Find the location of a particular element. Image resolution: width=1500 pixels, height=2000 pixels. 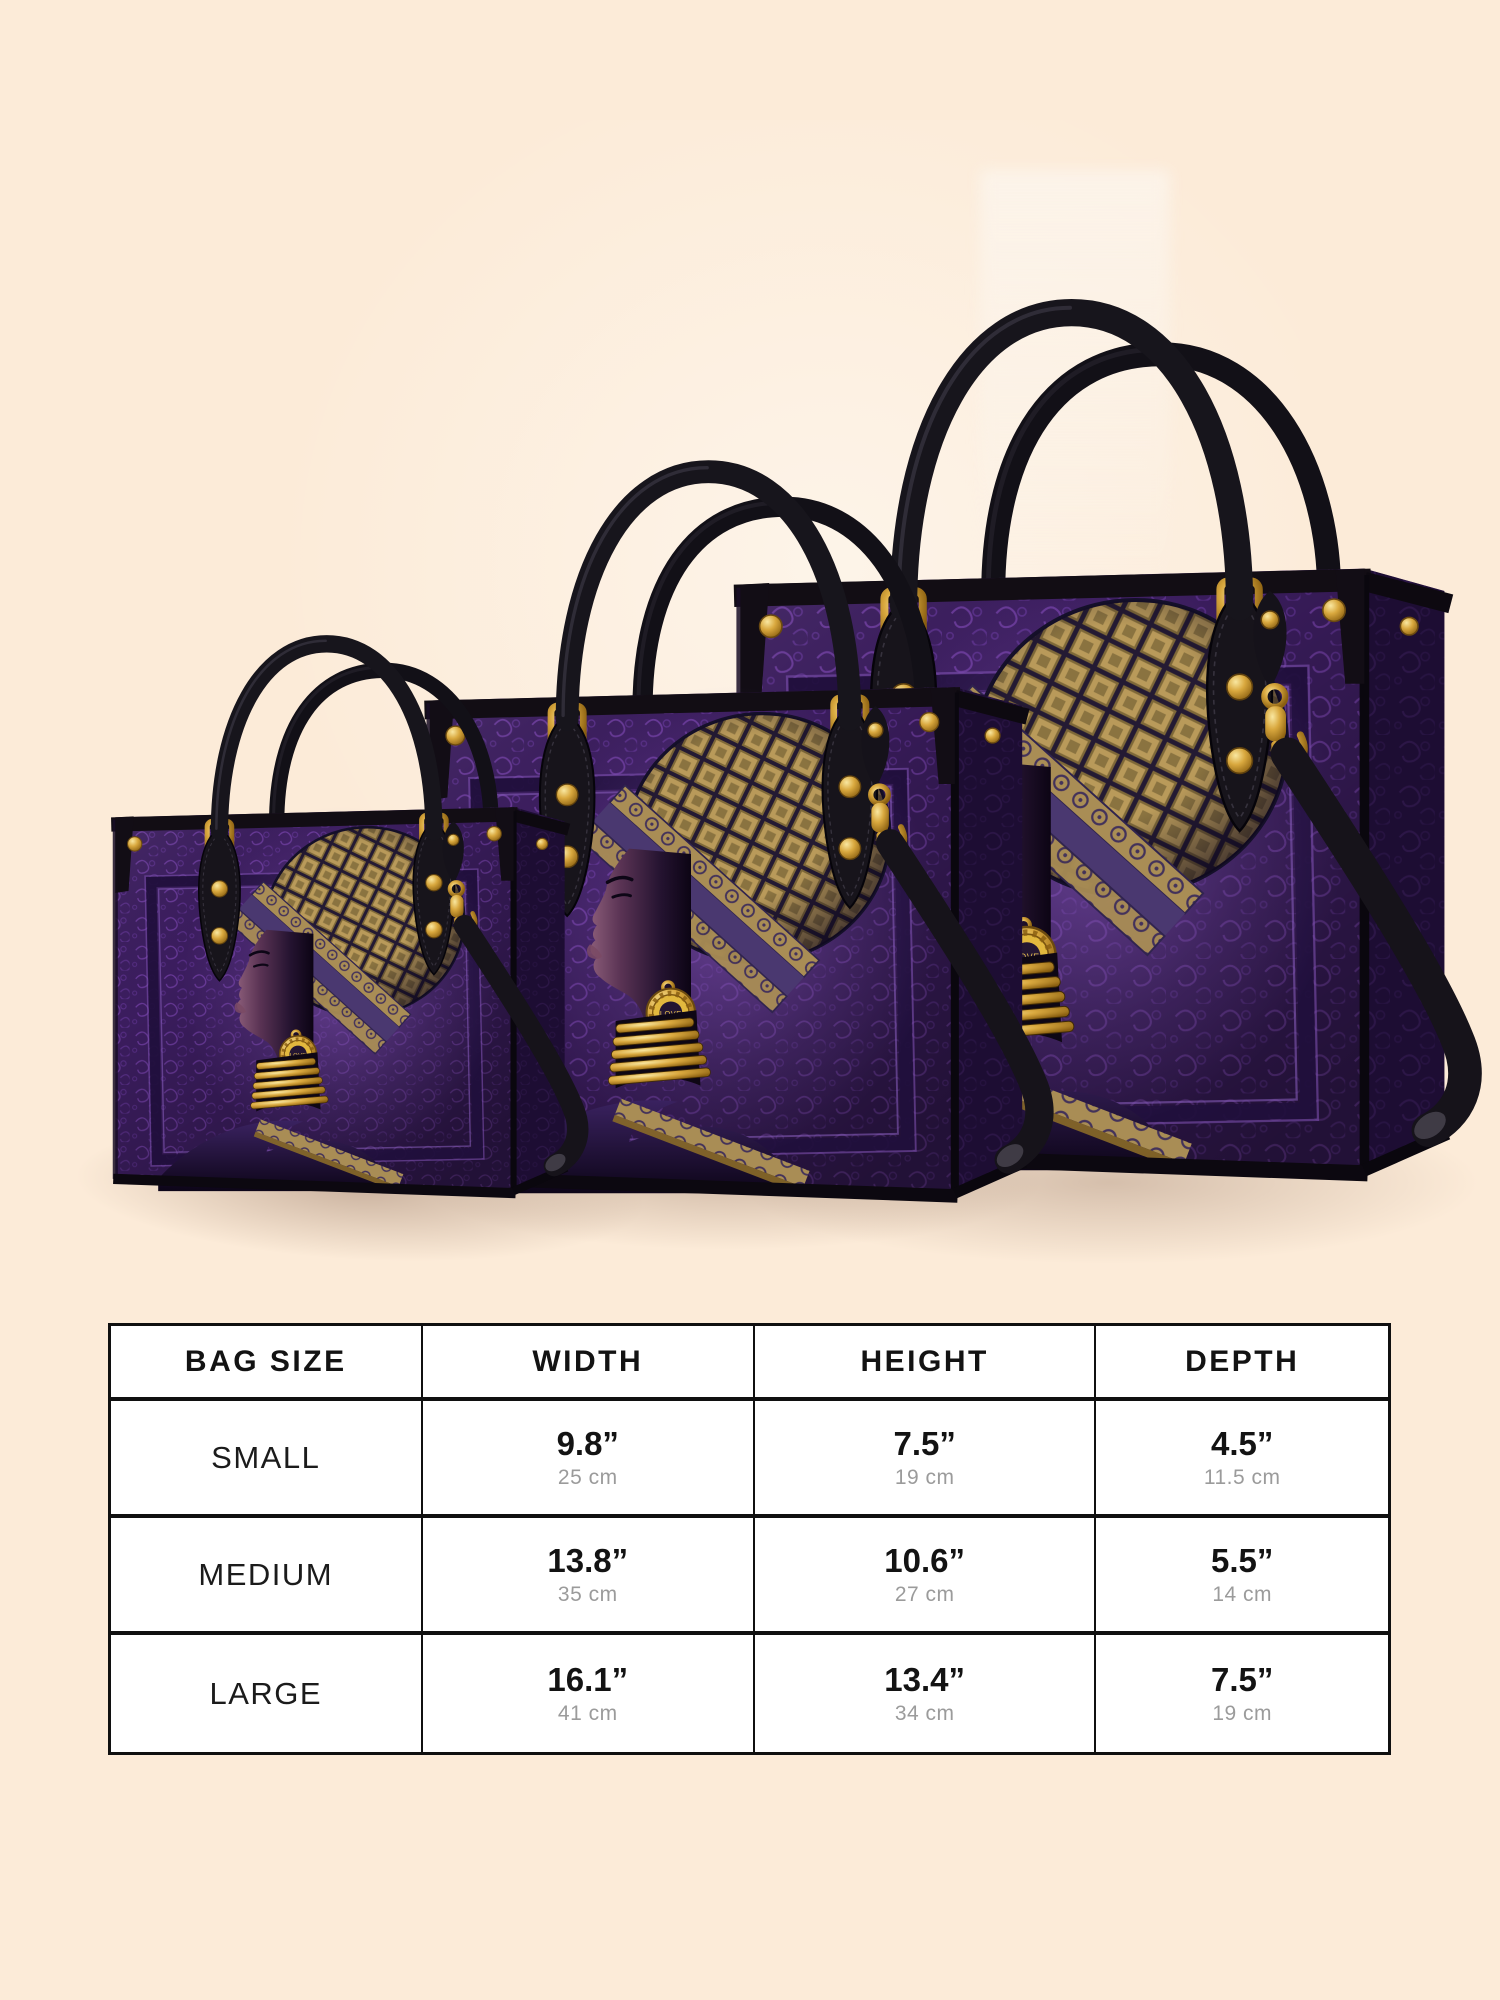

row-large-height: 13.4” 34 cm is located at coordinates (926, 1693).